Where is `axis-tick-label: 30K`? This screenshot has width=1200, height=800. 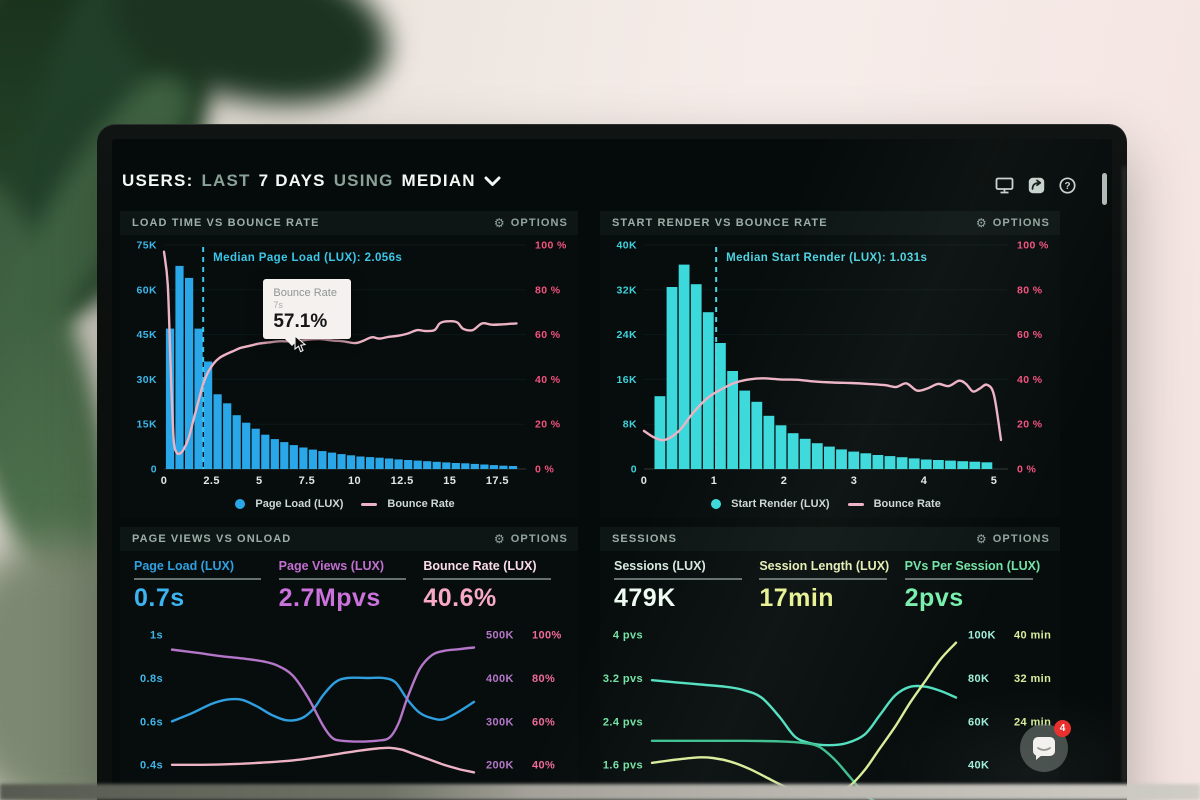
axis-tick-label: 30K is located at coordinates (147, 380).